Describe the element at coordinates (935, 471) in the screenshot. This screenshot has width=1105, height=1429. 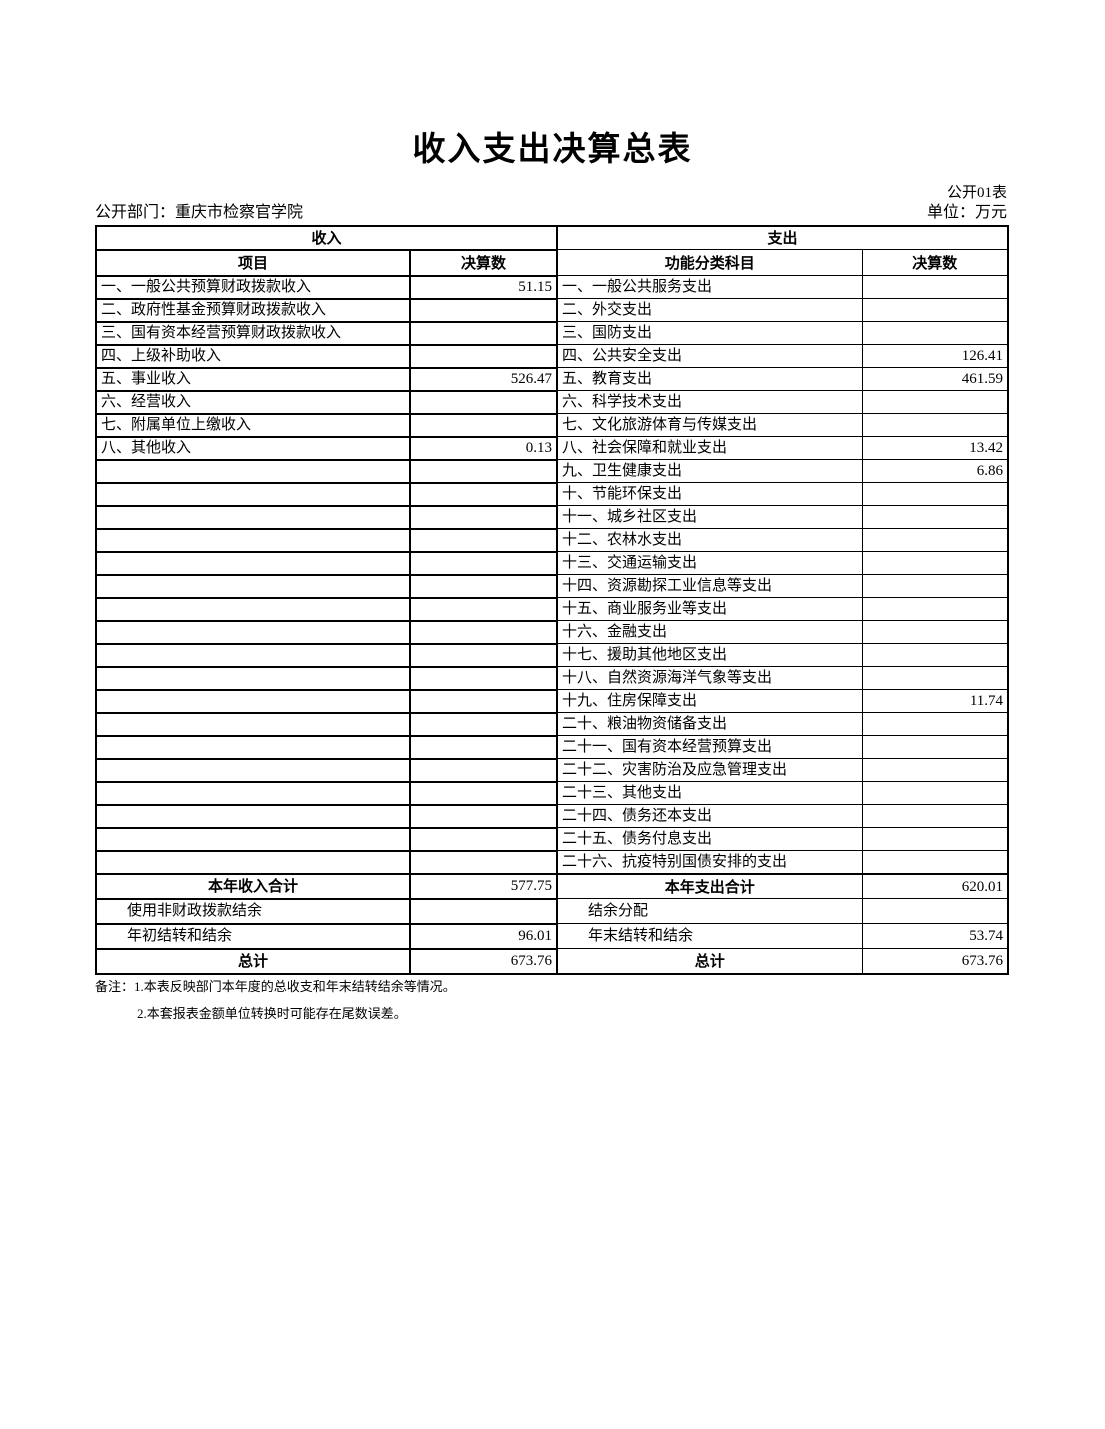
I see `expense-amount-cell: 6.86` at that location.